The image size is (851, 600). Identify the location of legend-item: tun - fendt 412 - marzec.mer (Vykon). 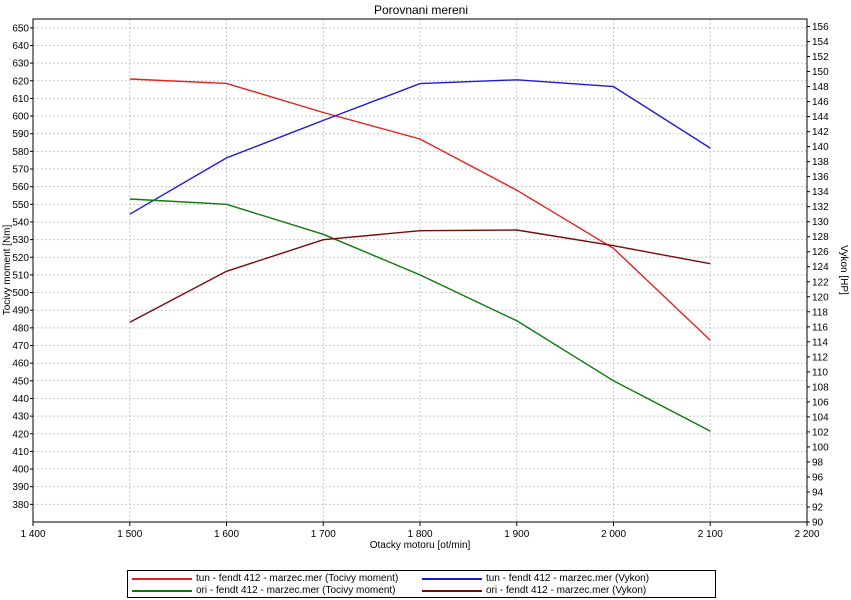
(535, 578).